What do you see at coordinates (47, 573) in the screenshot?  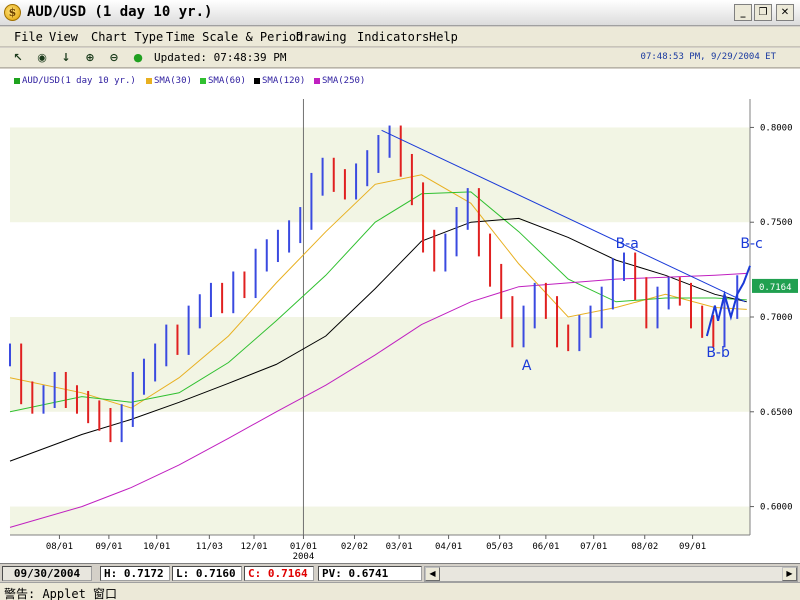 I see `status-date: 09/30/2004` at bounding box center [47, 573].